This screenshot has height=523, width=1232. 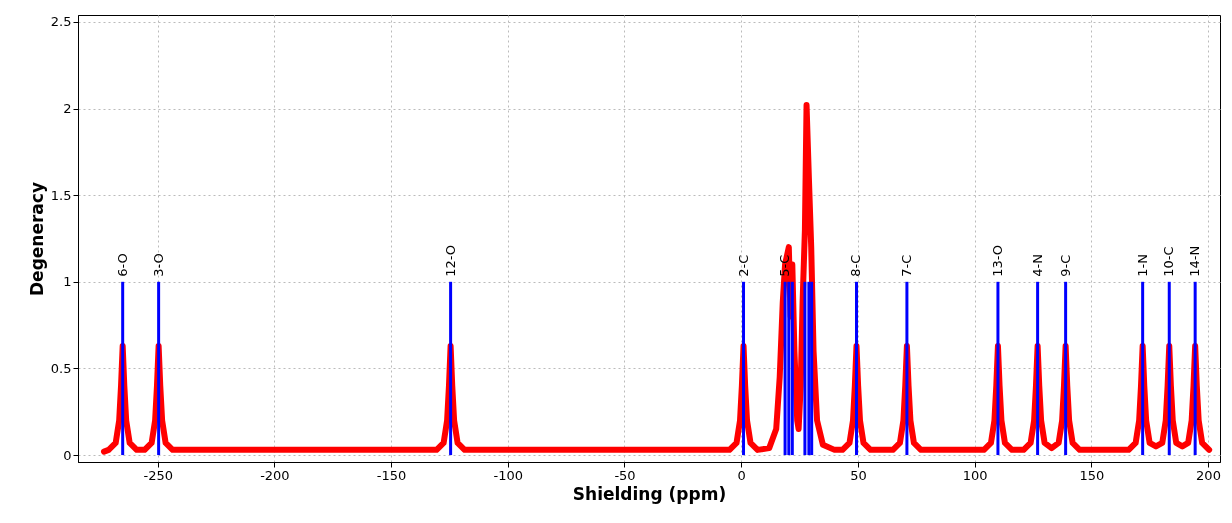 I want to click on x-tick-label: 150, so click(x=1092, y=475).